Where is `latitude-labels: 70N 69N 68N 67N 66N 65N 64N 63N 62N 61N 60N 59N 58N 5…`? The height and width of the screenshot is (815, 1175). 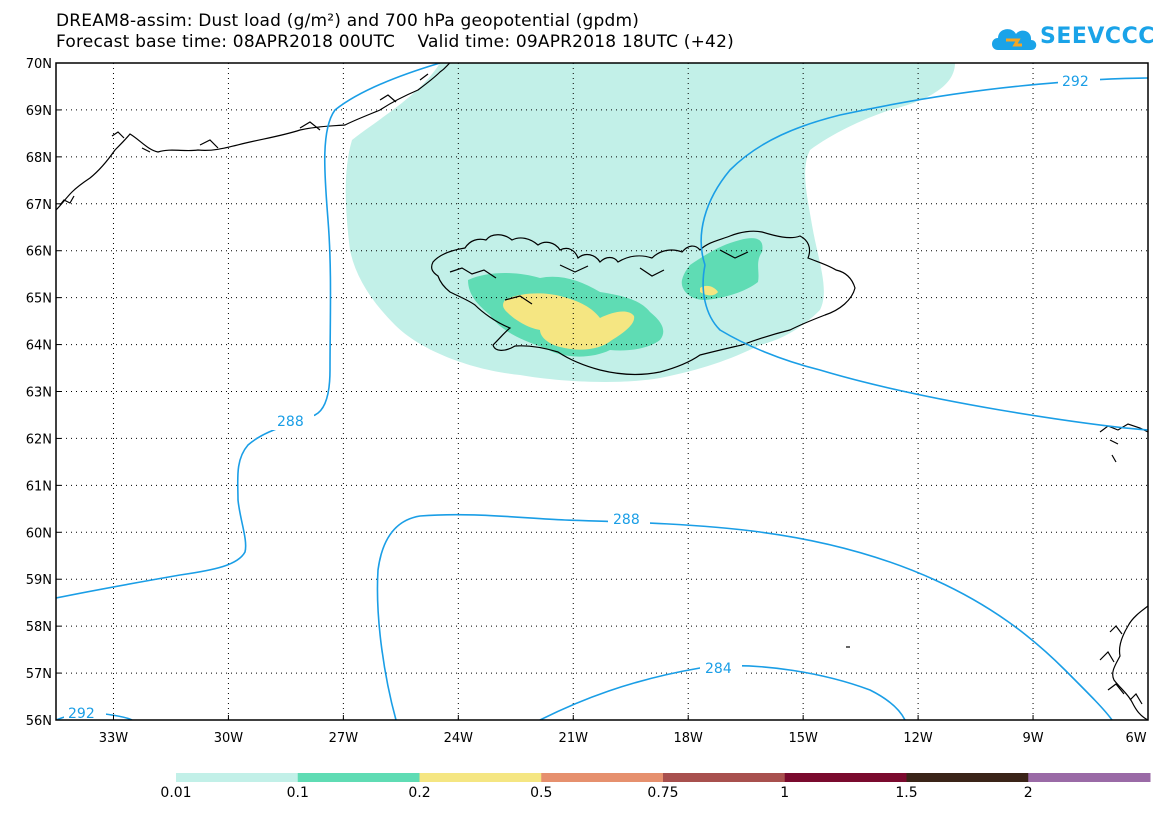 latitude-labels: 70N 69N 68N 67N 66N 65N 64N 63N 62N 61N 60N 59N 58N 5… is located at coordinates (39, 393).